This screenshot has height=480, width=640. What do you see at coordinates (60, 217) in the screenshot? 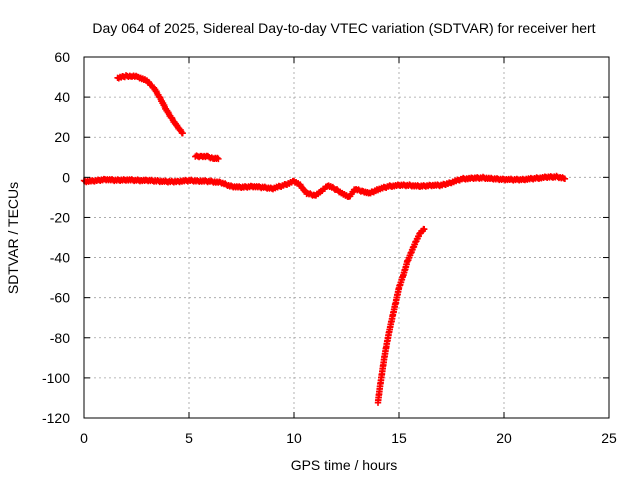
I see `y-tick-label: -20` at bounding box center [60, 217].